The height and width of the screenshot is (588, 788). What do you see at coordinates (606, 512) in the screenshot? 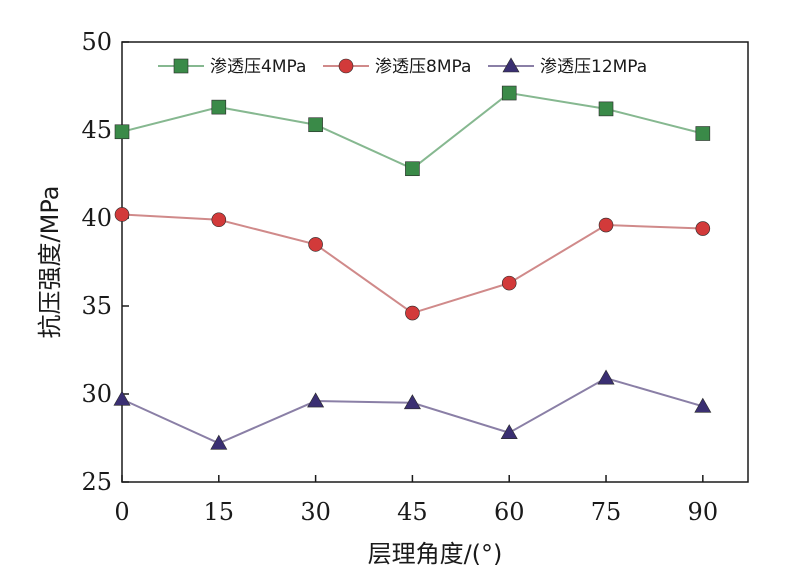
I see `x-tick-label: 75` at bounding box center [606, 512].